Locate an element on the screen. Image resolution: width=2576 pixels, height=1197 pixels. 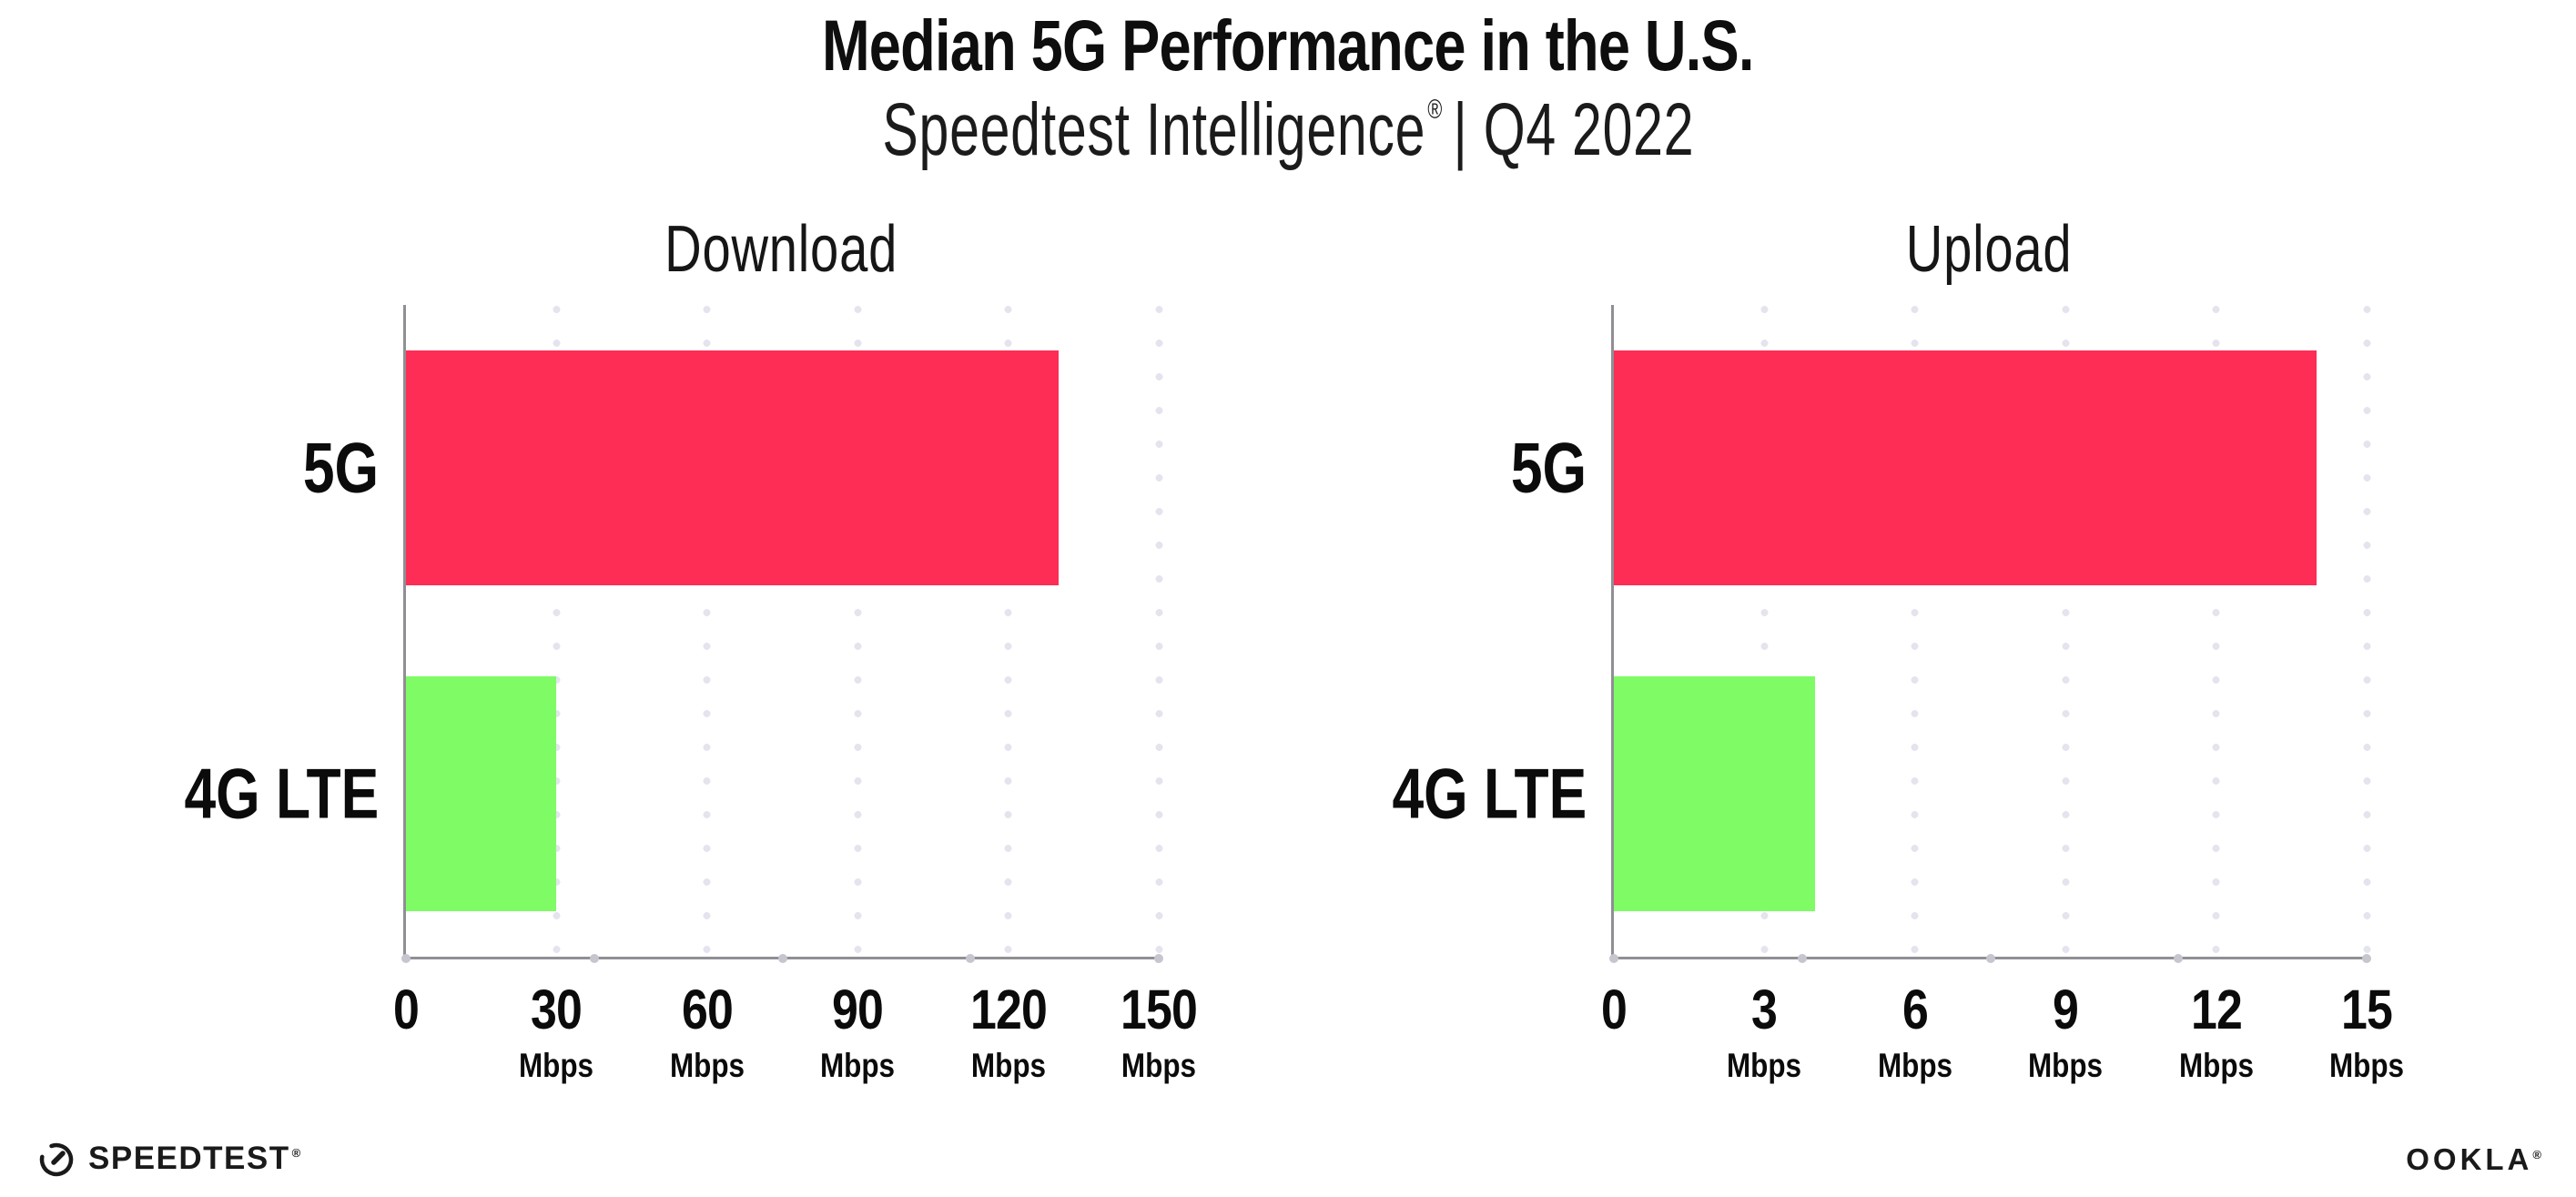
speedtest-wordmark-text: SPEEDTEST is located at coordinates (189, 1159).